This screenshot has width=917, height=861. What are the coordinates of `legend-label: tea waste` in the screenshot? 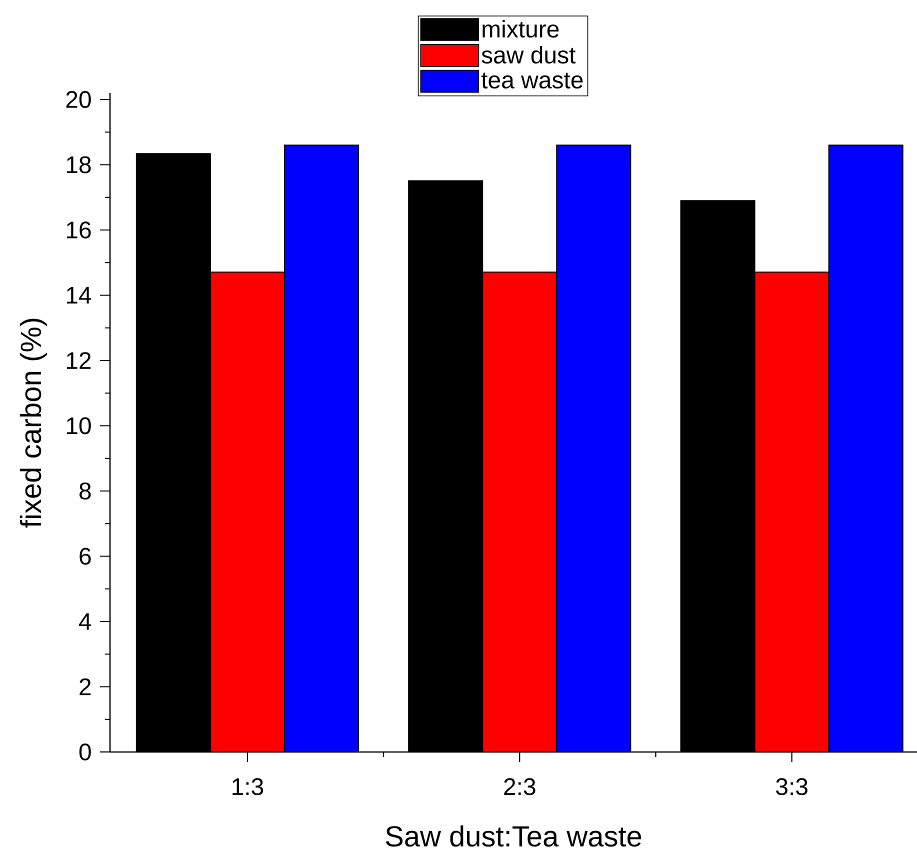 It's located at (532, 80).